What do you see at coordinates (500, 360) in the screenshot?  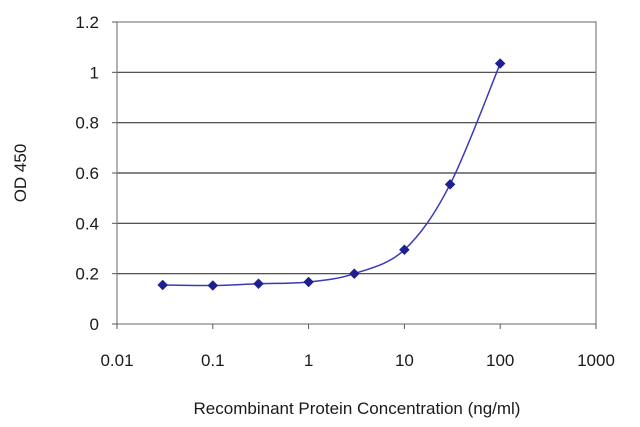 I see `x-tick-label: 100` at bounding box center [500, 360].